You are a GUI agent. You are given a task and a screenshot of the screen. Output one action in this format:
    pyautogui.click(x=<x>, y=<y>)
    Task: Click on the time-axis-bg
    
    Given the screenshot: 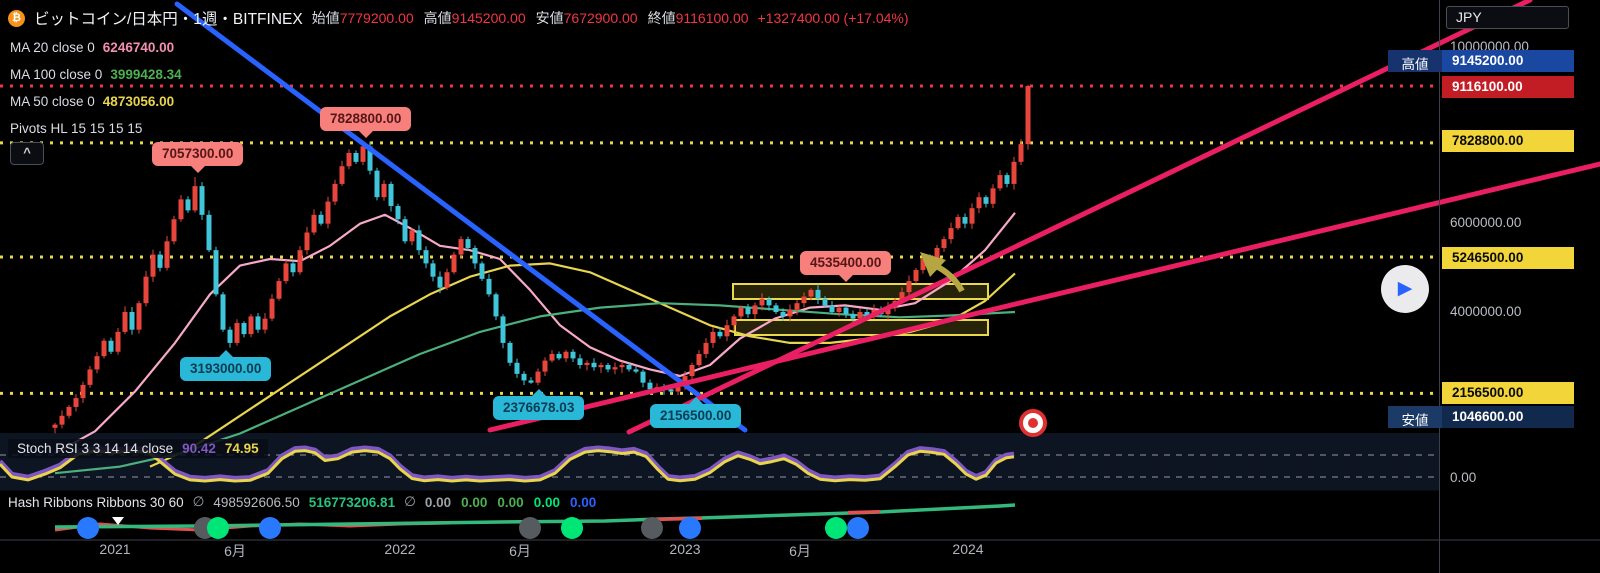 What is the action you would take?
    pyautogui.click(x=800, y=556)
    